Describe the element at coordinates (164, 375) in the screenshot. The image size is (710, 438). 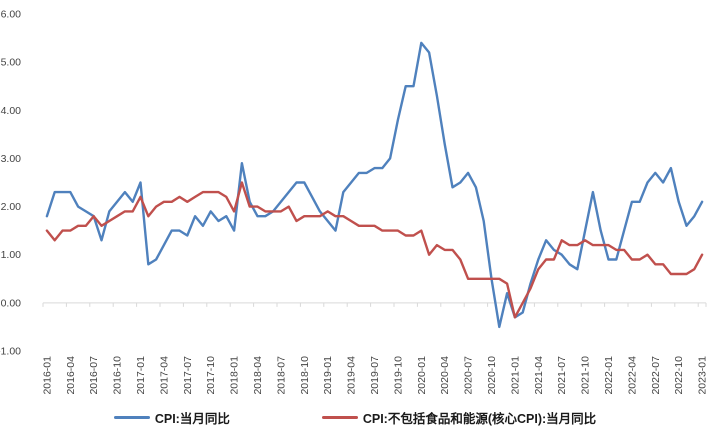
I see `svg-text: 2017-04` at that location.